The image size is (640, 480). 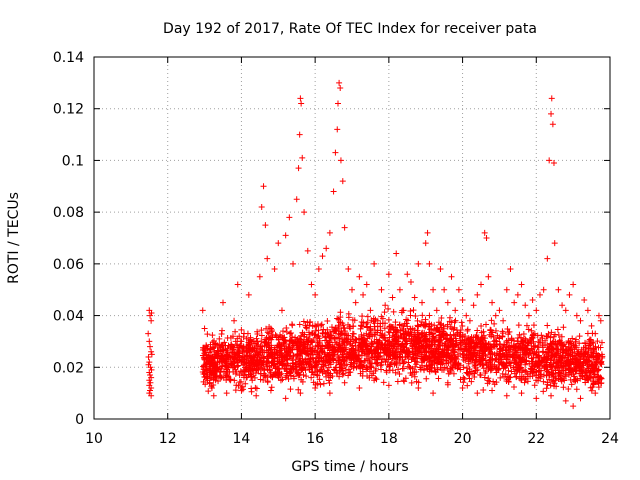 I want to click on y-tick-label: 0, so click(x=79, y=420).